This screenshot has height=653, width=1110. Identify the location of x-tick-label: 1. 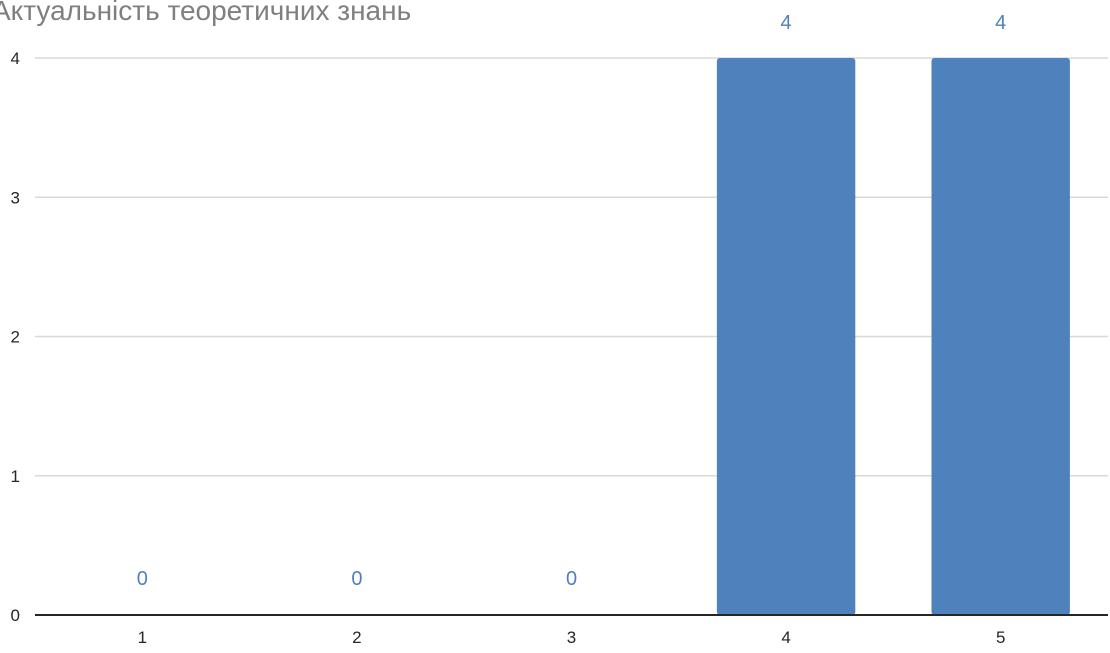
(142, 637).